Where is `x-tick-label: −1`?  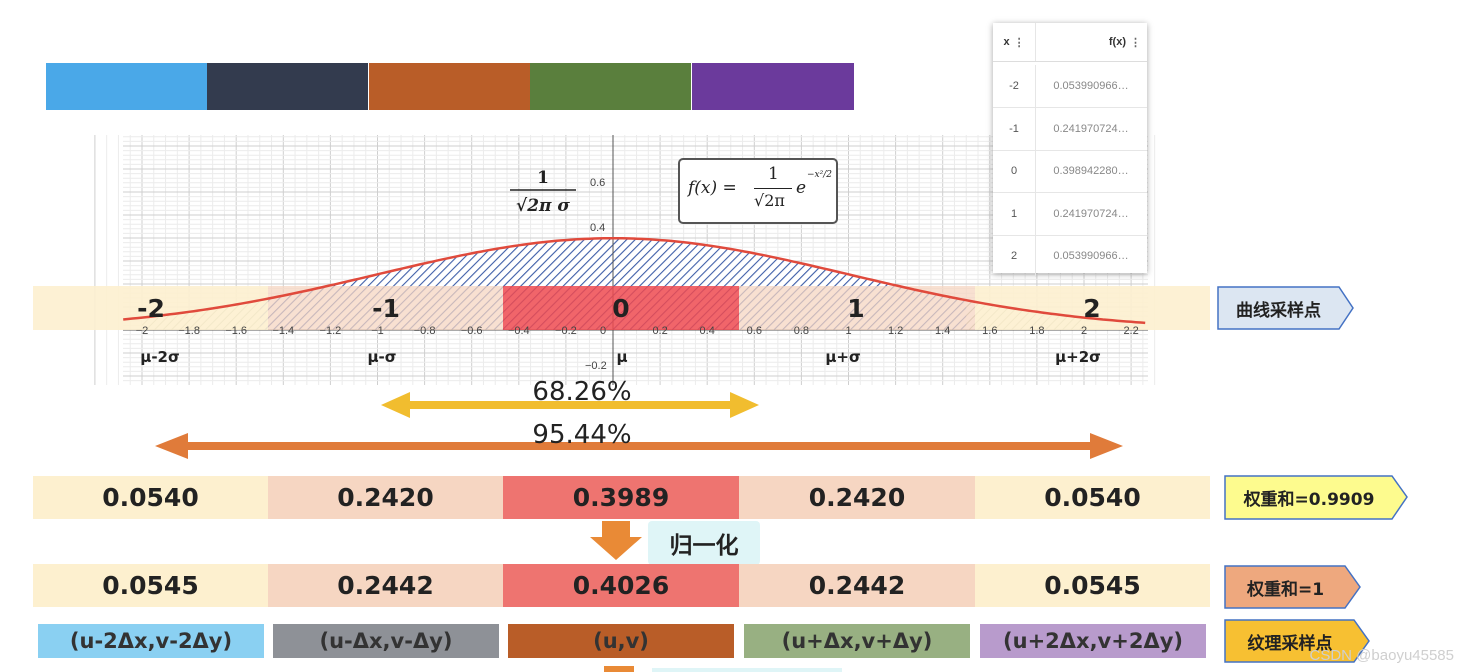
x-tick-label: −1 is located at coordinates (377, 331).